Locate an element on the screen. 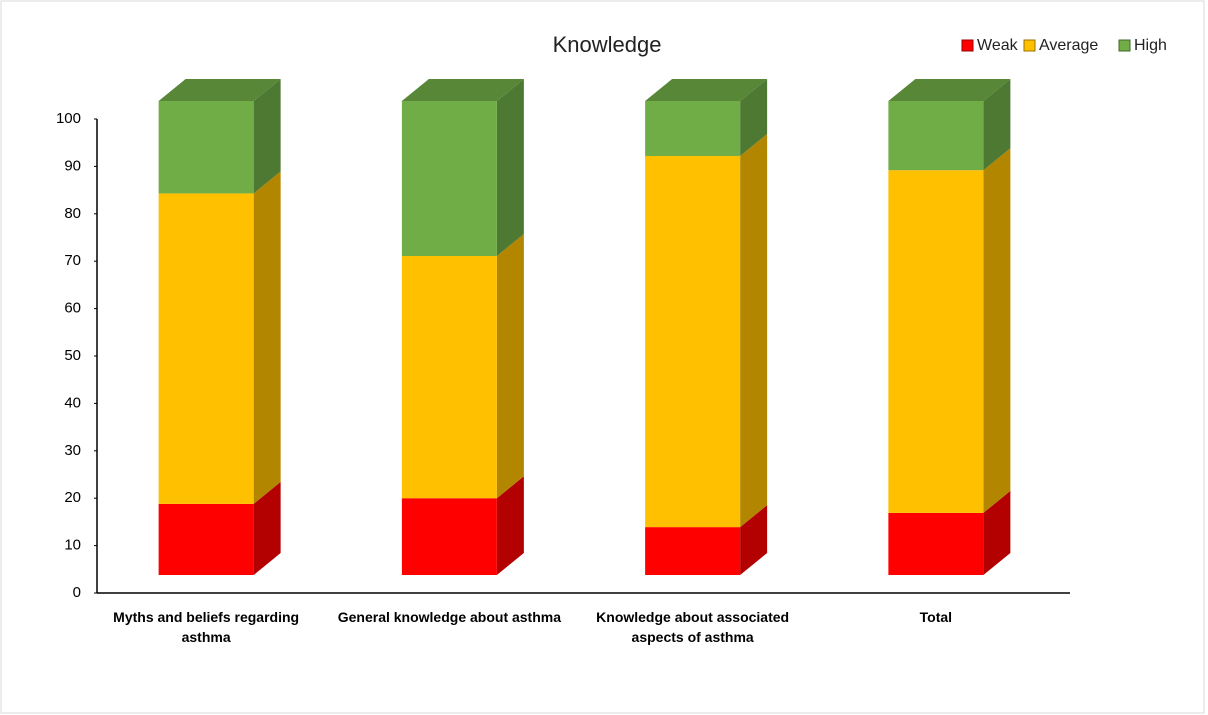  x-tick-label: Myths and beliefs regarding asthma is located at coordinates (206, 627).